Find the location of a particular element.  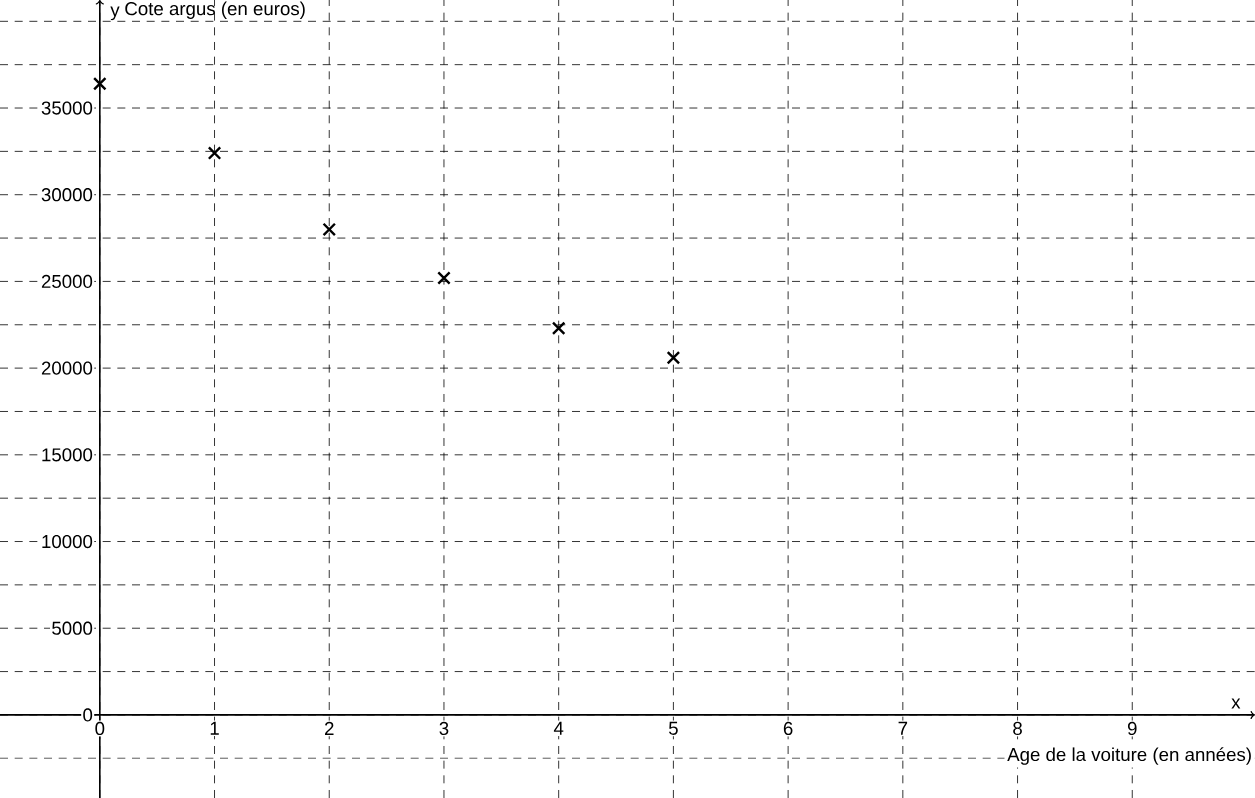

annotation: x is located at coordinates (1236, 703).